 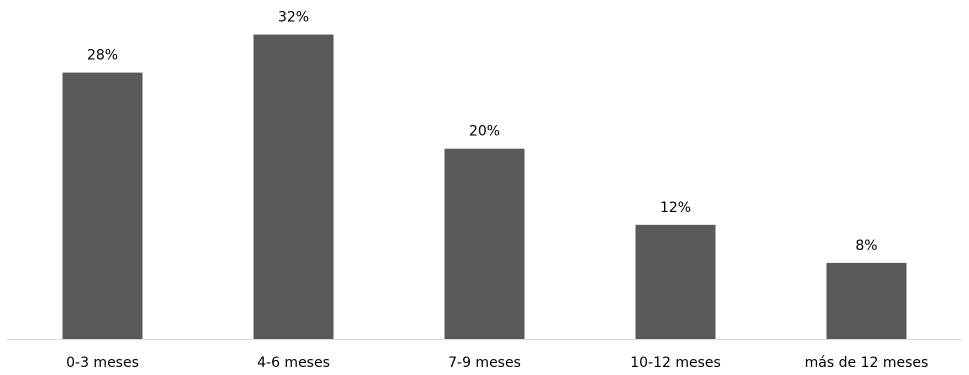 I want to click on value-label-3: 12%, so click(x=675, y=208).